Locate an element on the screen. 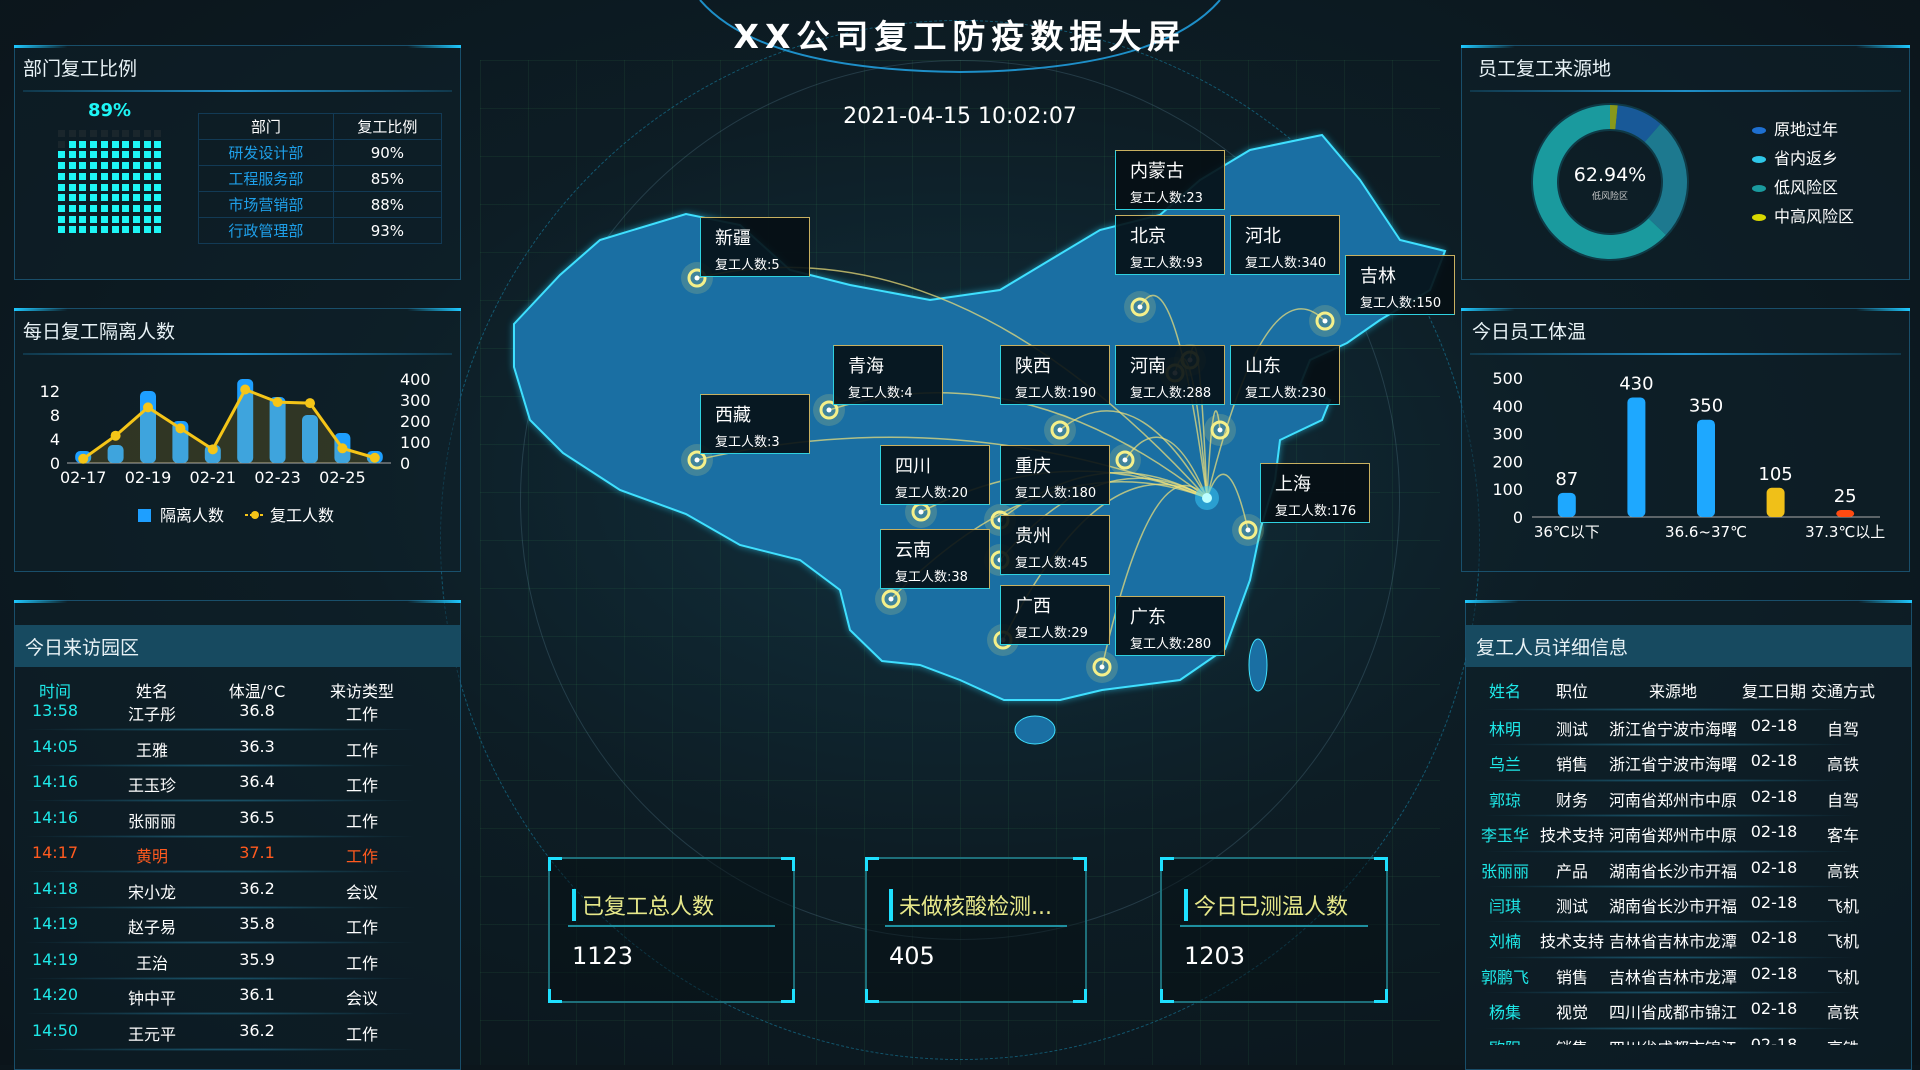 The height and width of the screenshot is (1070, 1920). x-tick: 36℃以下 is located at coordinates (1567, 532).